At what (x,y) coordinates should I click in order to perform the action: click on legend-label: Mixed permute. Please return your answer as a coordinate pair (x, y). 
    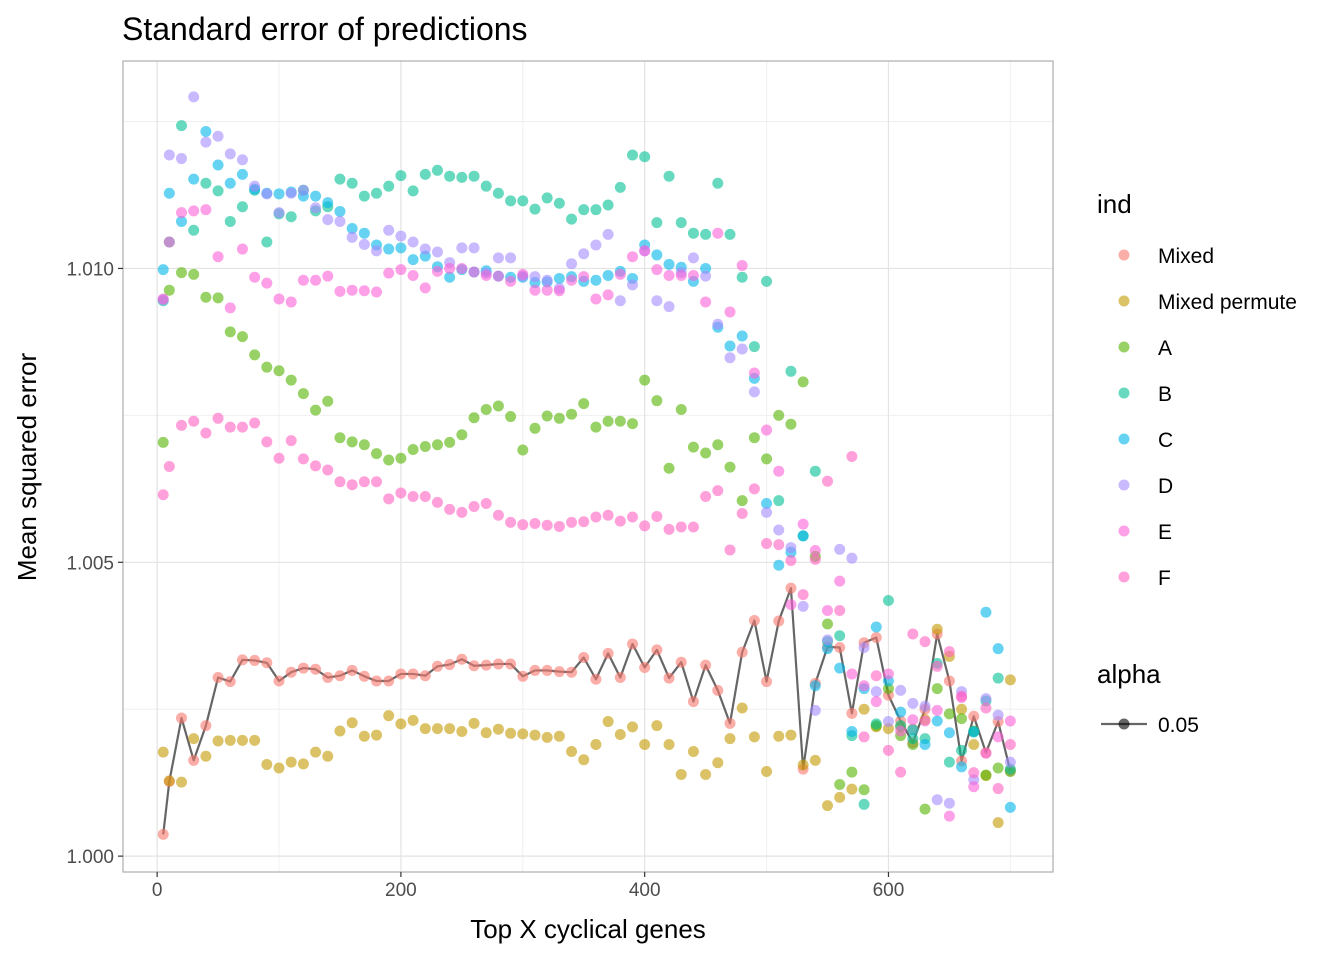
    Looking at the image, I should click on (1227, 302).